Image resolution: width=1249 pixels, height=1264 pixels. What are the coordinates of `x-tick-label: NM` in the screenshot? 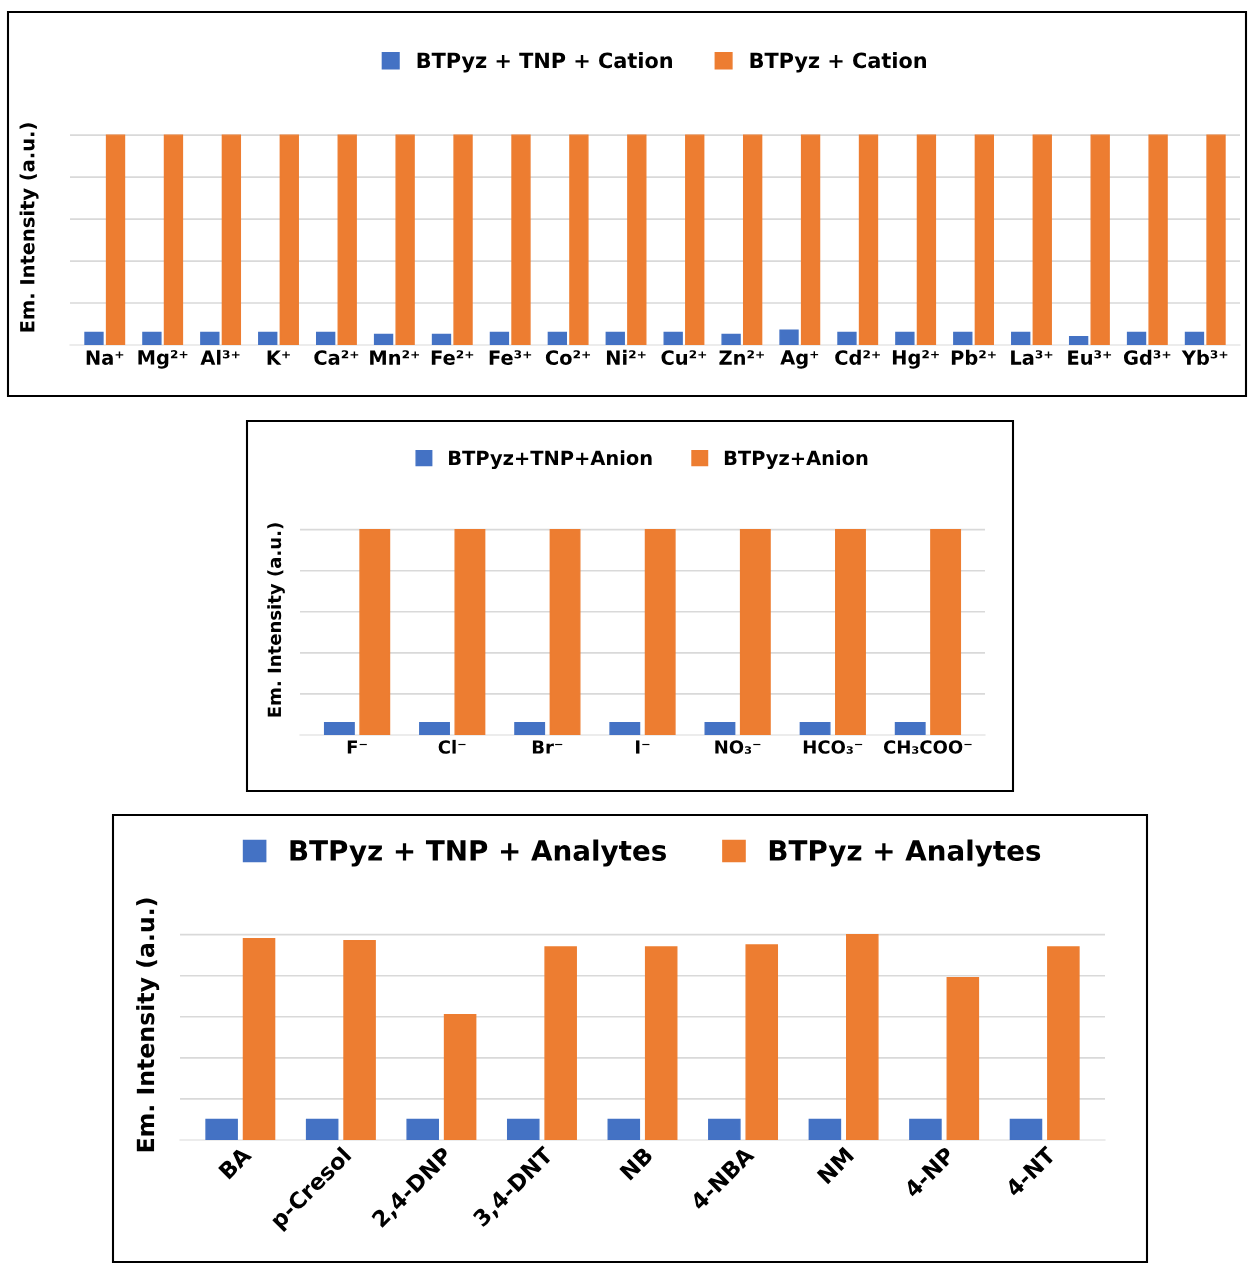 It's located at (835, 1165).